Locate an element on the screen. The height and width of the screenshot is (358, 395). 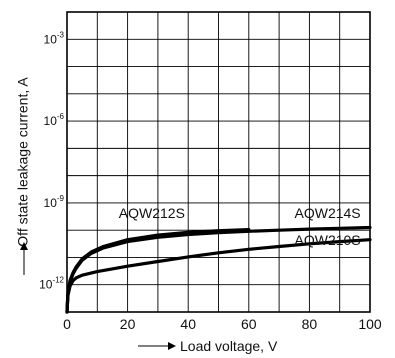
x-tick-label: 100 is located at coordinates (370, 324).